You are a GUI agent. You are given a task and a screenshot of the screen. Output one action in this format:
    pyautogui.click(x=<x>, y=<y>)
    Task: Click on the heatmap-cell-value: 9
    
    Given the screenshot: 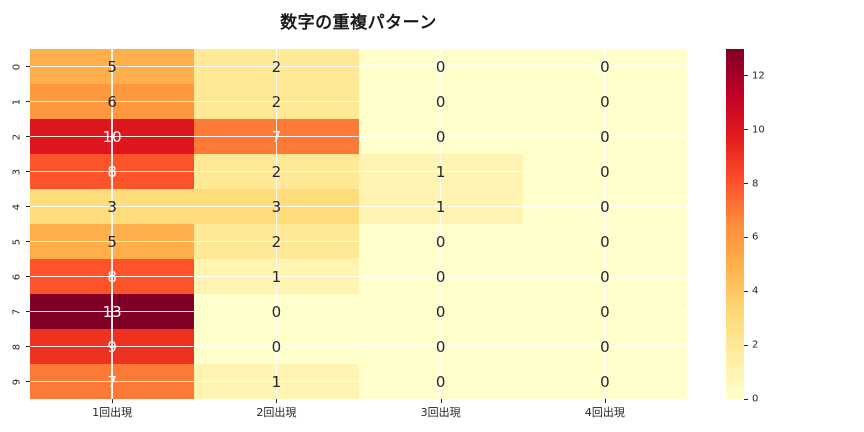 What is the action you would take?
    pyautogui.click(x=112, y=346)
    